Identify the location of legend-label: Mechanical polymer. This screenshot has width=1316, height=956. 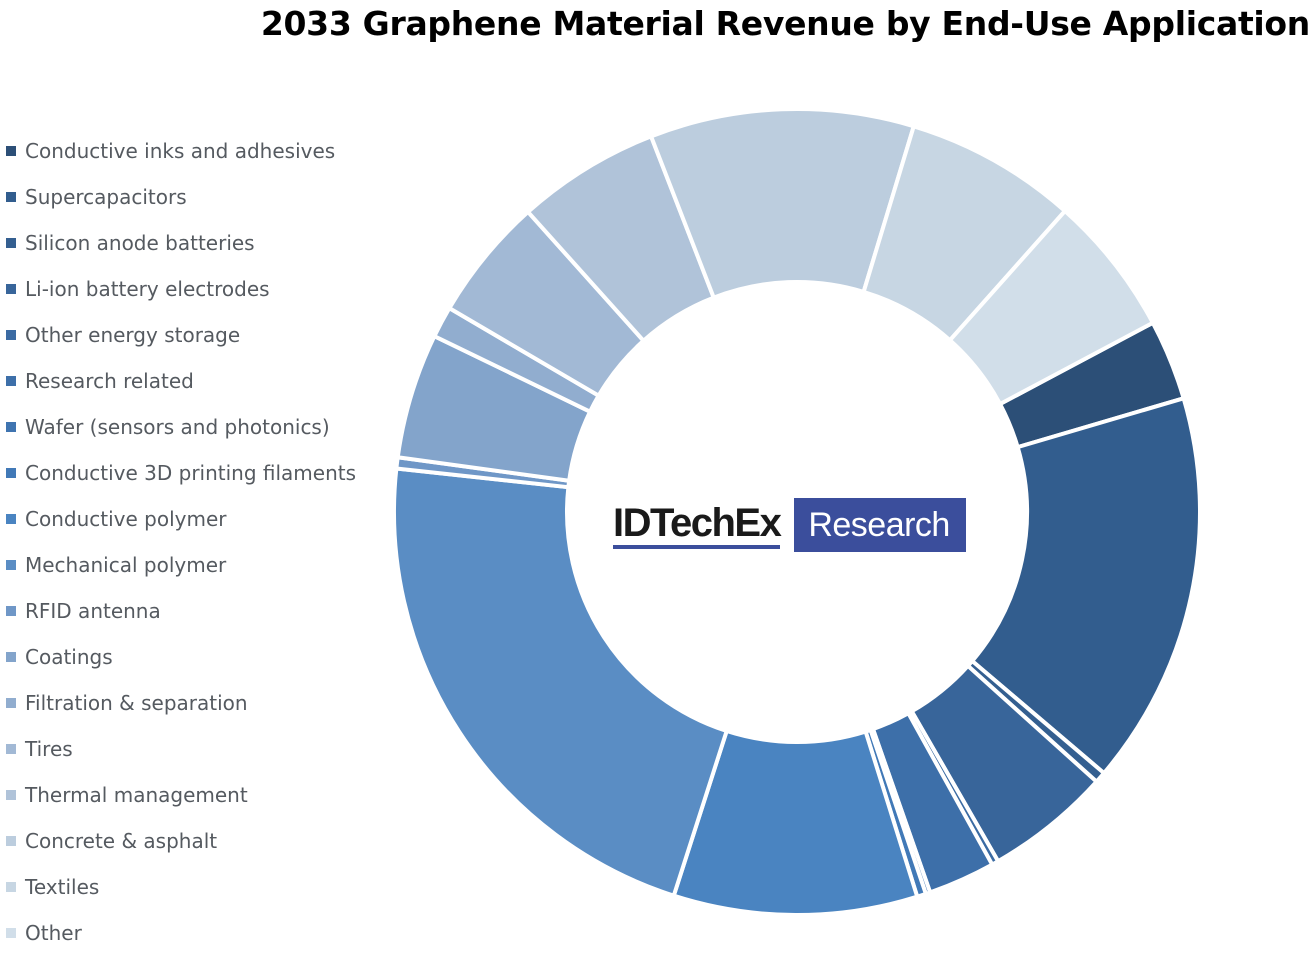
(126, 565).